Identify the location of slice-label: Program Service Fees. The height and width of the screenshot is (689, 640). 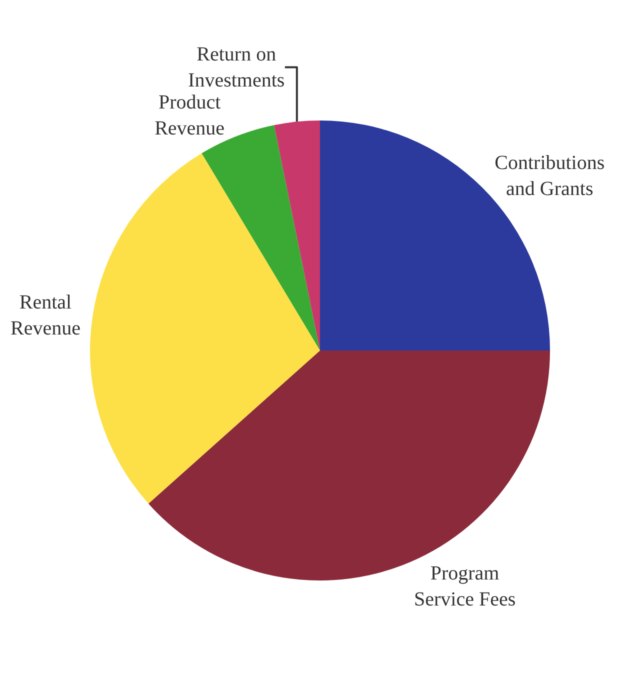
(465, 586).